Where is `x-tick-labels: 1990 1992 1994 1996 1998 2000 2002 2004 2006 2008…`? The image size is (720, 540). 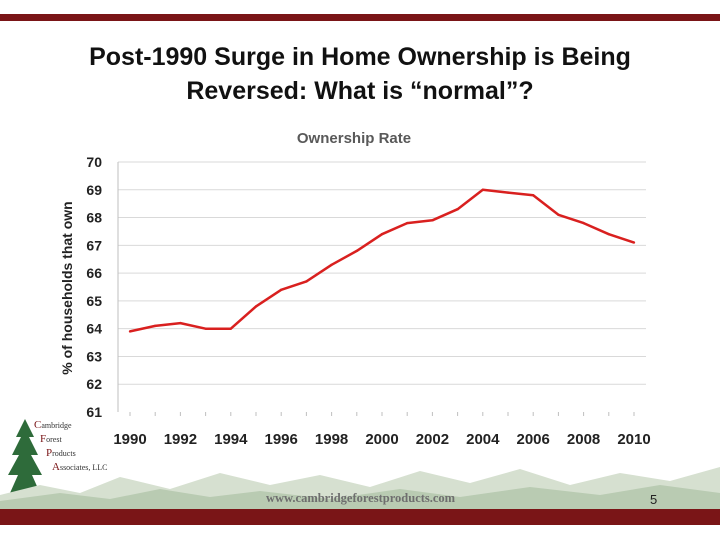
x-tick-labels: 1990 1992 1994 1996 1998 2000 2002 2004 2006 2008… is located at coordinates (381, 439).